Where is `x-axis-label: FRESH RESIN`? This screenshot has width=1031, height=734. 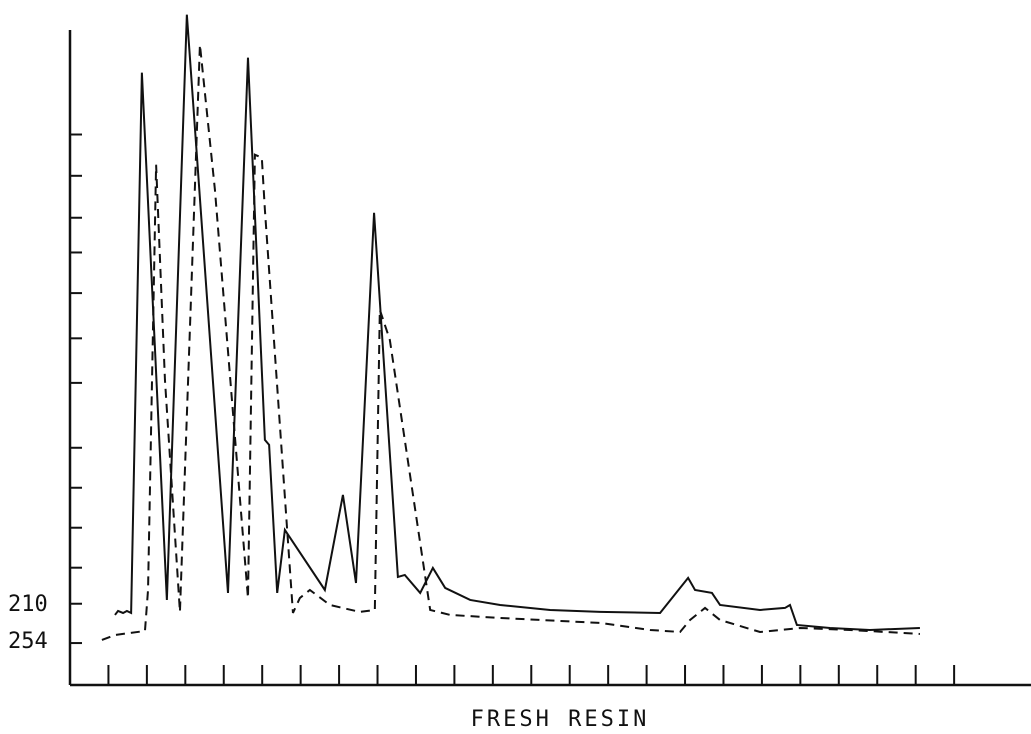 x-axis-label: FRESH RESIN is located at coordinates (560, 719).